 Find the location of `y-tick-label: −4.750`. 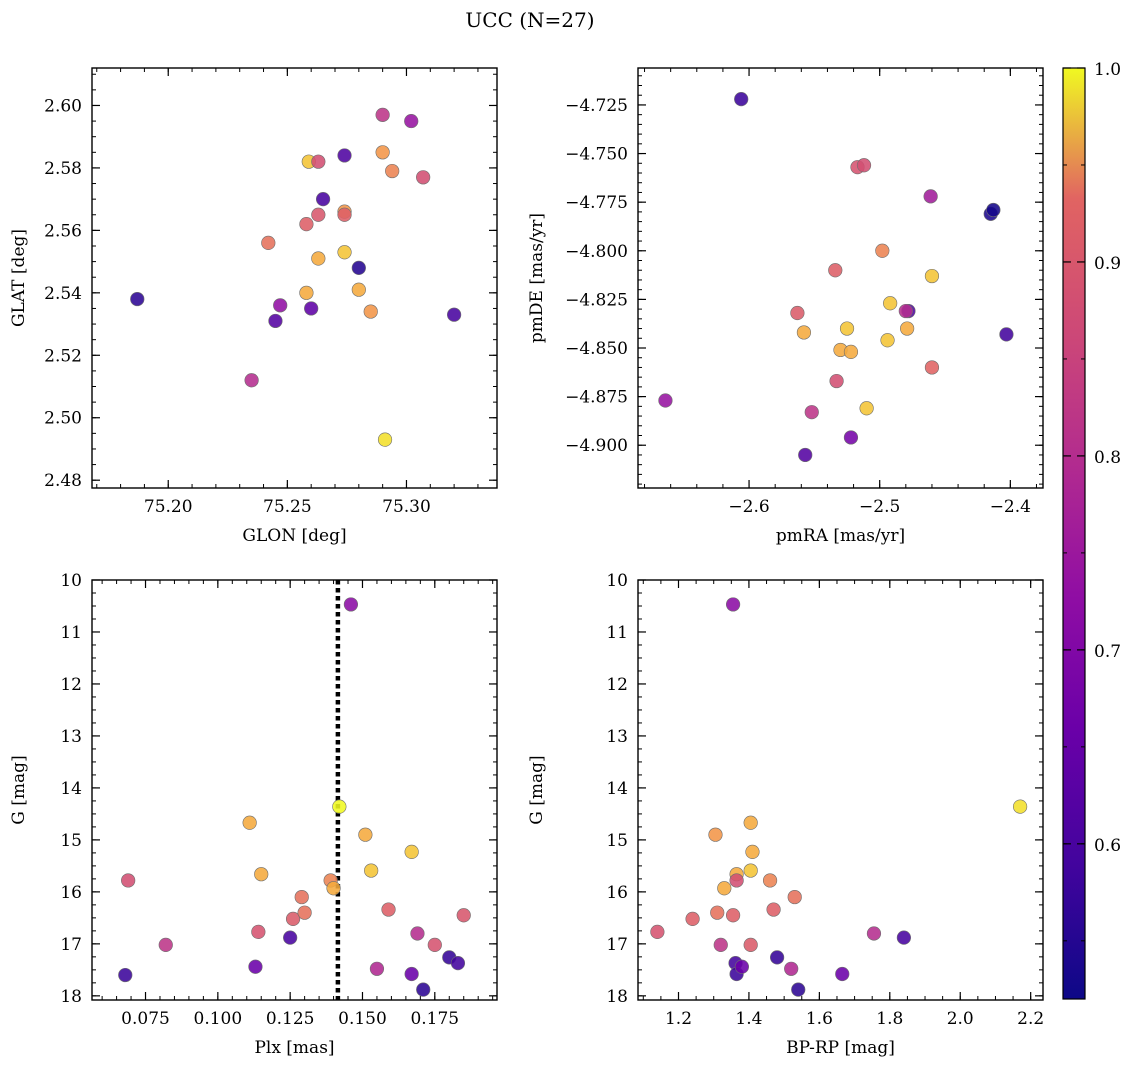

y-tick-label: −4.750 is located at coordinates (596, 155).